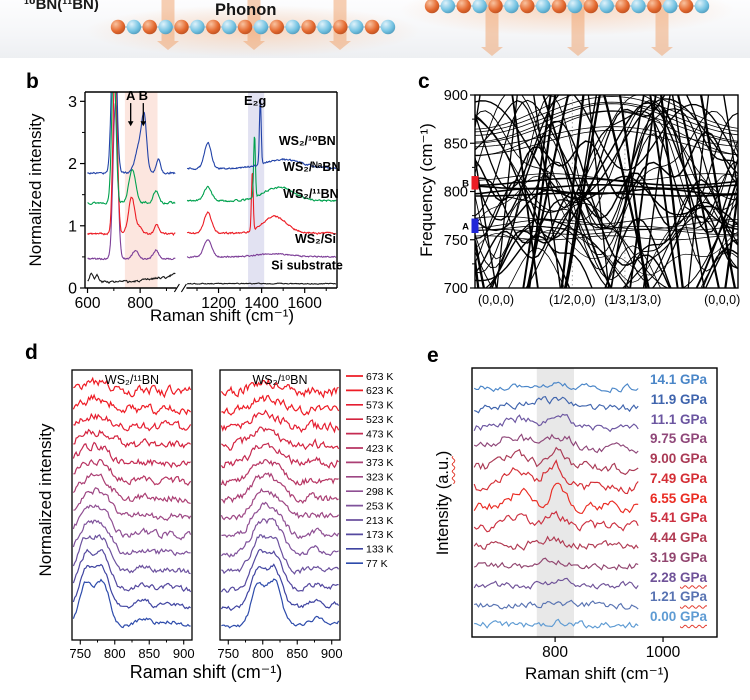 The width and height of the screenshot is (750, 700). I want to click on legend-label: 173 K, so click(379, 535).